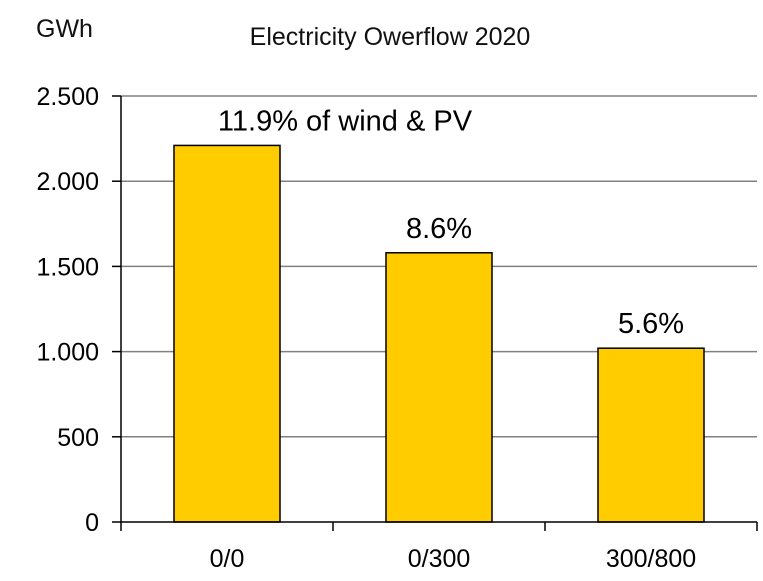 The width and height of the screenshot is (763, 581). Describe the element at coordinates (67, 267) in the screenshot. I see `y-tick-label: 1.500` at that location.